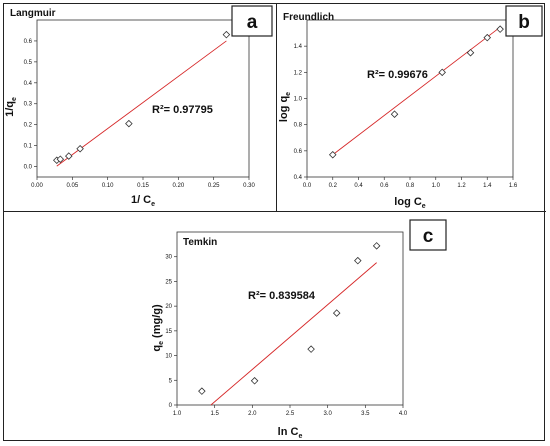  Describe the element at coordinates (298, 100) in the screenshot. I see `y-tick-label: 1.0` at that location.